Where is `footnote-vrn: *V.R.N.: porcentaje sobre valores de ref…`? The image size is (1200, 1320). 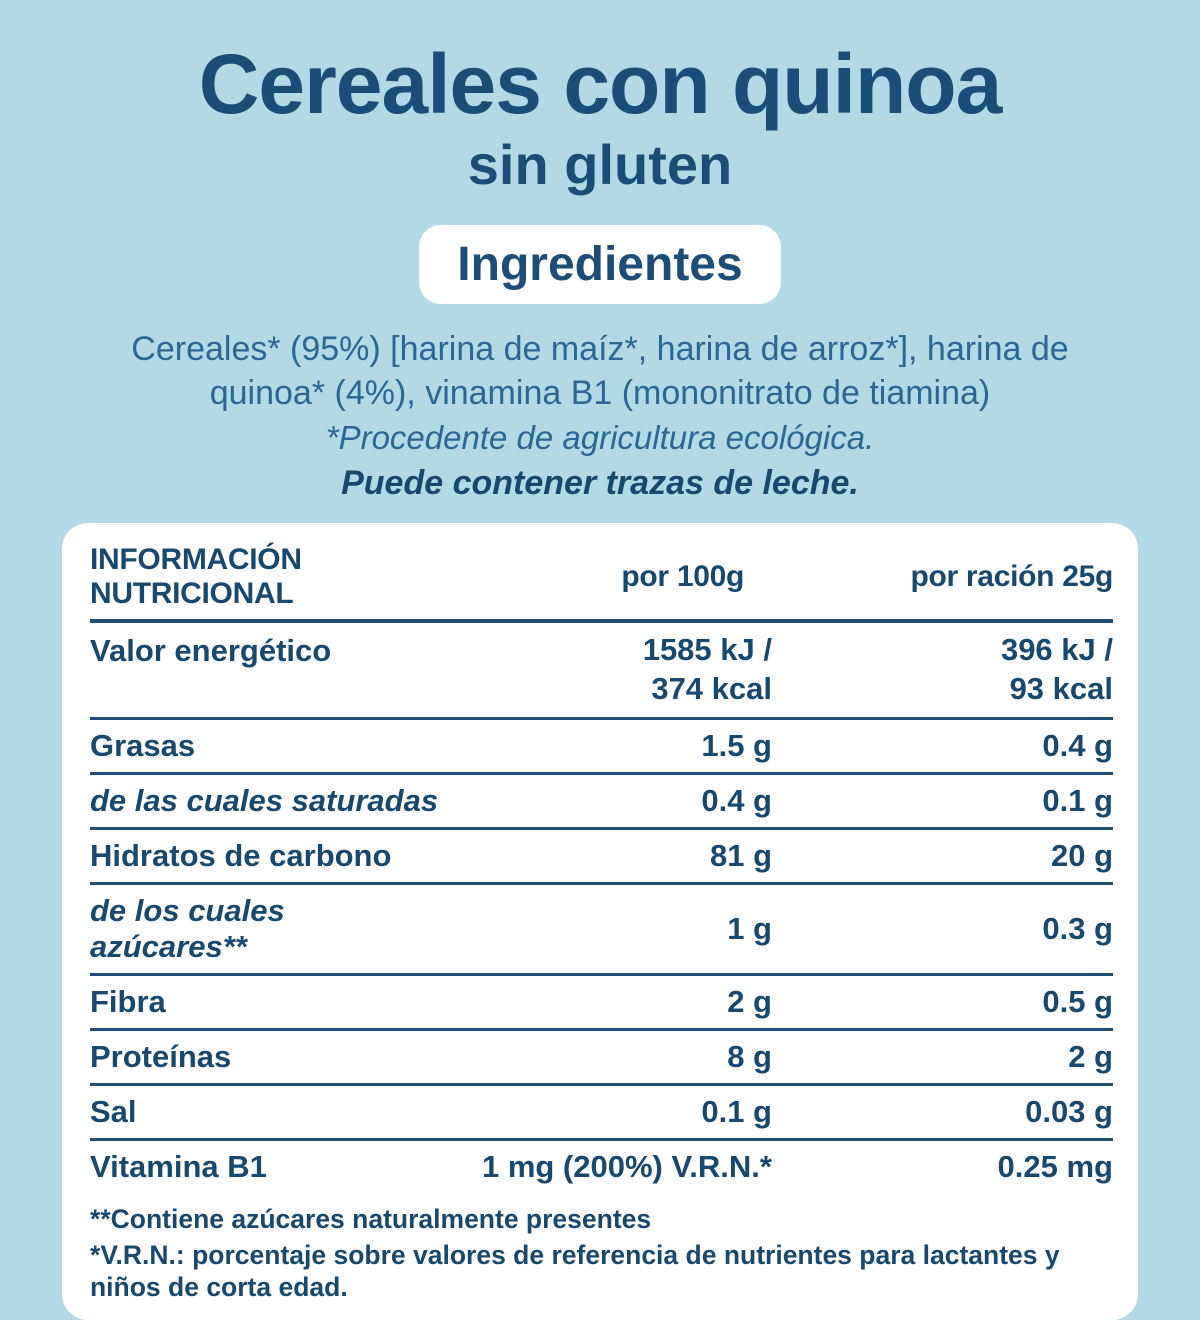 footnote-vrn: *V.R.N.: porcentaje sobre valores de ref… is located at coordinates (575, 1271).